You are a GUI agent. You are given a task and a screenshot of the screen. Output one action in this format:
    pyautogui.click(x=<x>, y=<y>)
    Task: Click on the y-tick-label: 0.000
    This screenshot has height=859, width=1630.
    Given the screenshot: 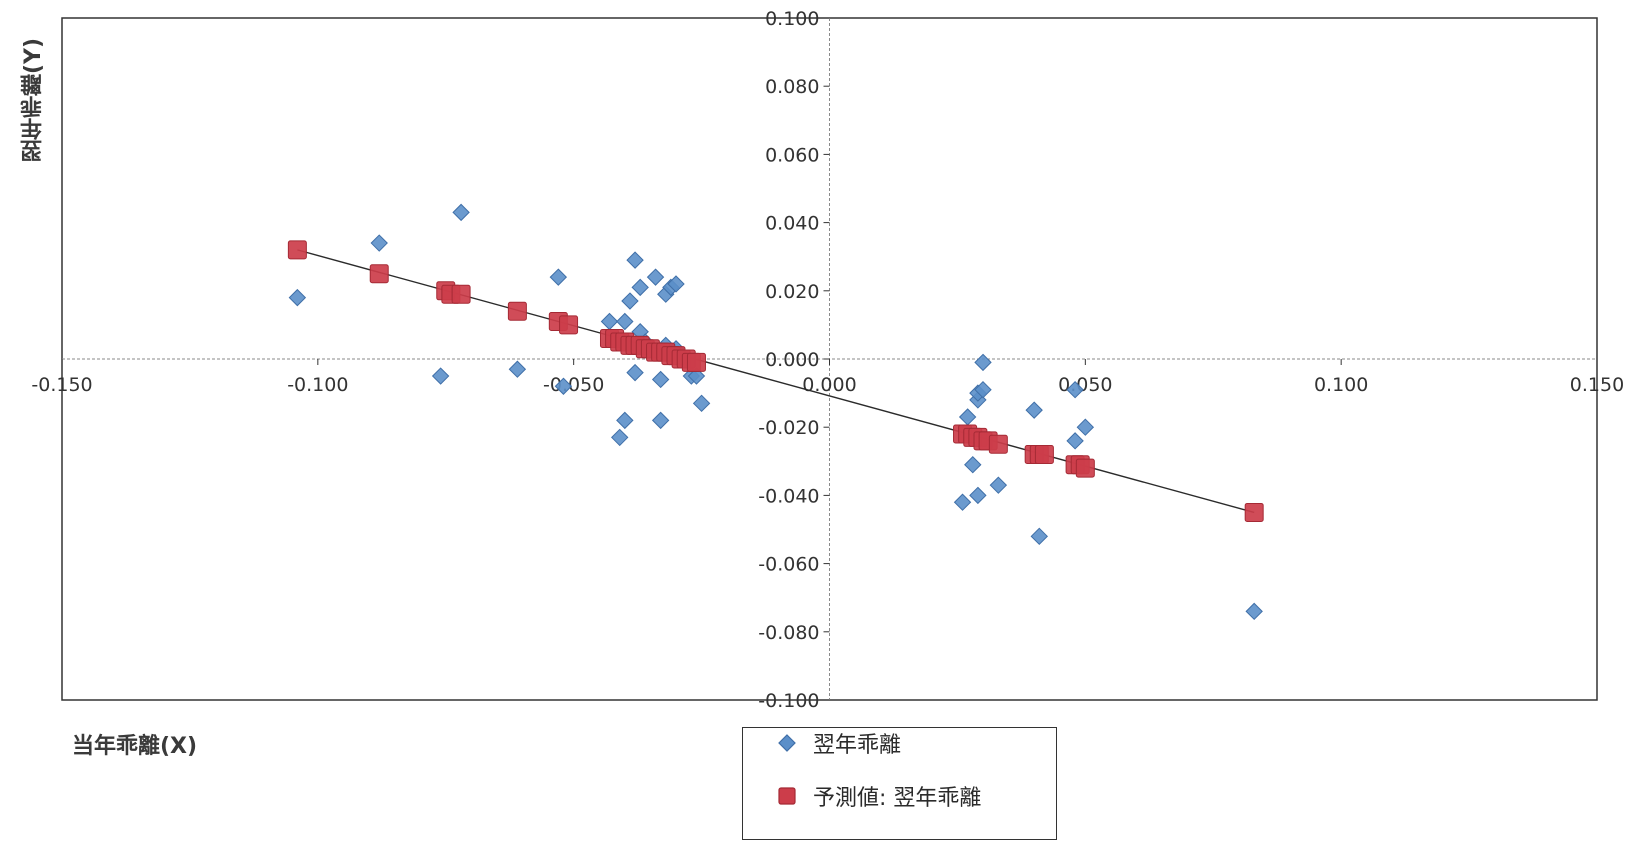 What is the action you would take?
    pyautogui.click(x=792, y=360)
    